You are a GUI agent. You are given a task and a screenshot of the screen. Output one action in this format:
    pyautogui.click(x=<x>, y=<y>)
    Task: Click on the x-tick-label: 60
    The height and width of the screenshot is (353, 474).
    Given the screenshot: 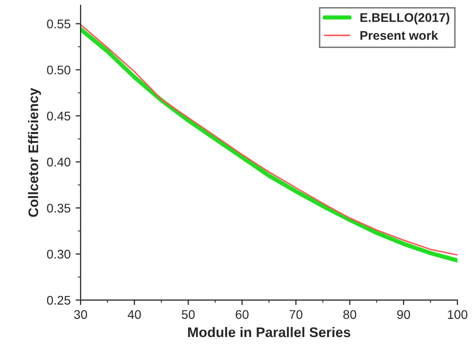 What is the action you would take?
    pyautogui.click(x=242, y=314)
    